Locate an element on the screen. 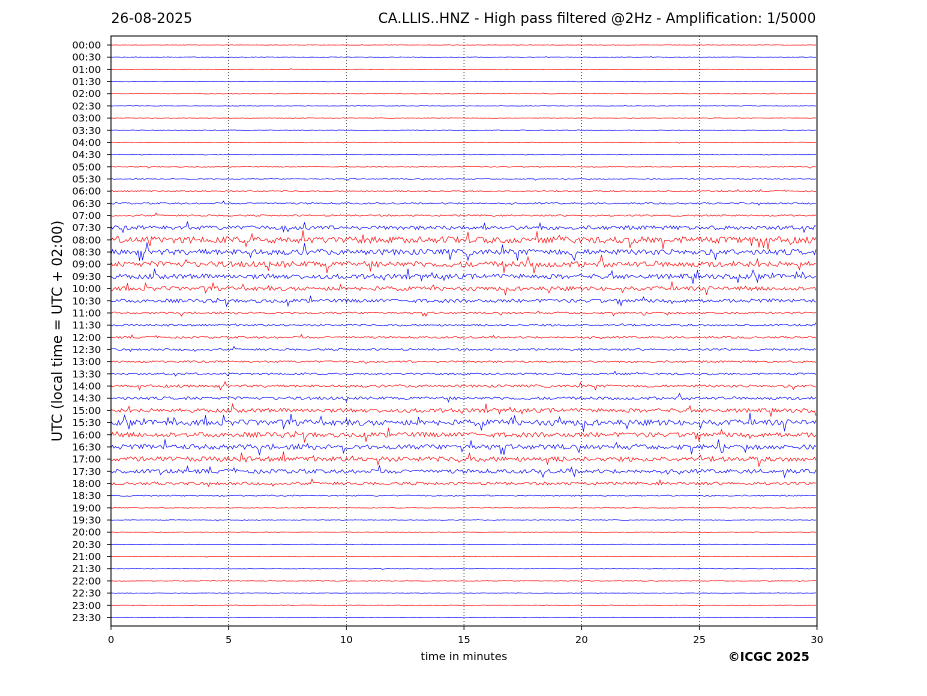 The height and width of the screenshot is (696, 927). y-tick-label: 09:30 is located at coordinates (86, 277).